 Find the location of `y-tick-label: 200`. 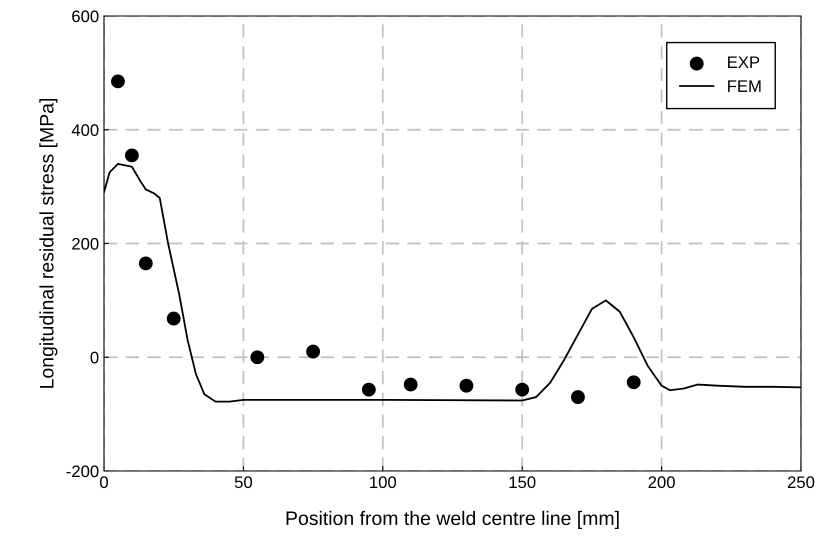

y-tick-label: 200 is located at coordinates (85, 244).